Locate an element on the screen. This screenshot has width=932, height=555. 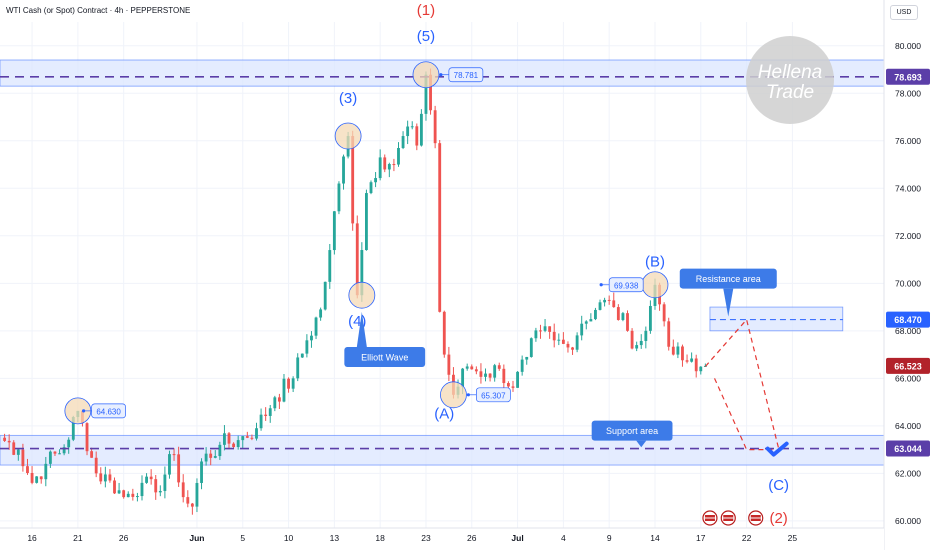
wave-label: (C) is located at coordinates (778, 485).